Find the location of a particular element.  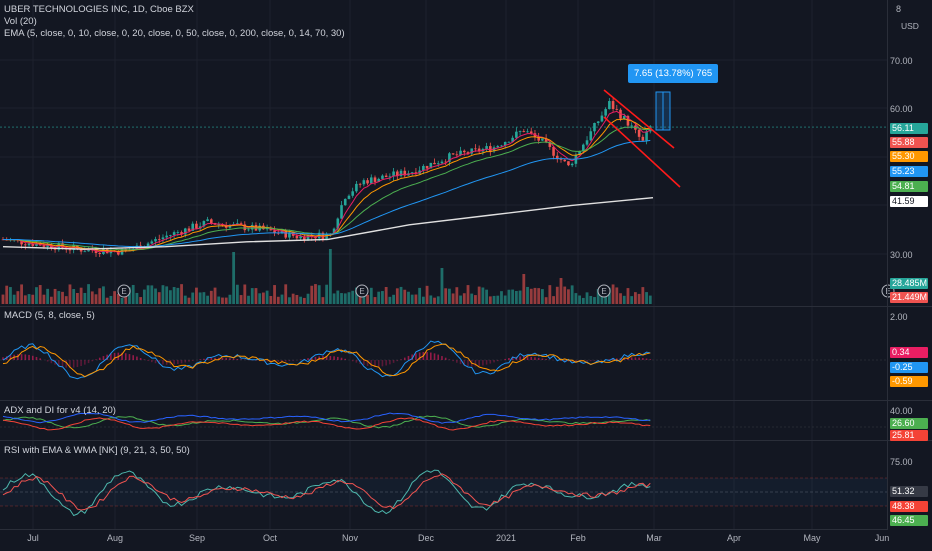

time-axis is located at coordinates (443, 540).